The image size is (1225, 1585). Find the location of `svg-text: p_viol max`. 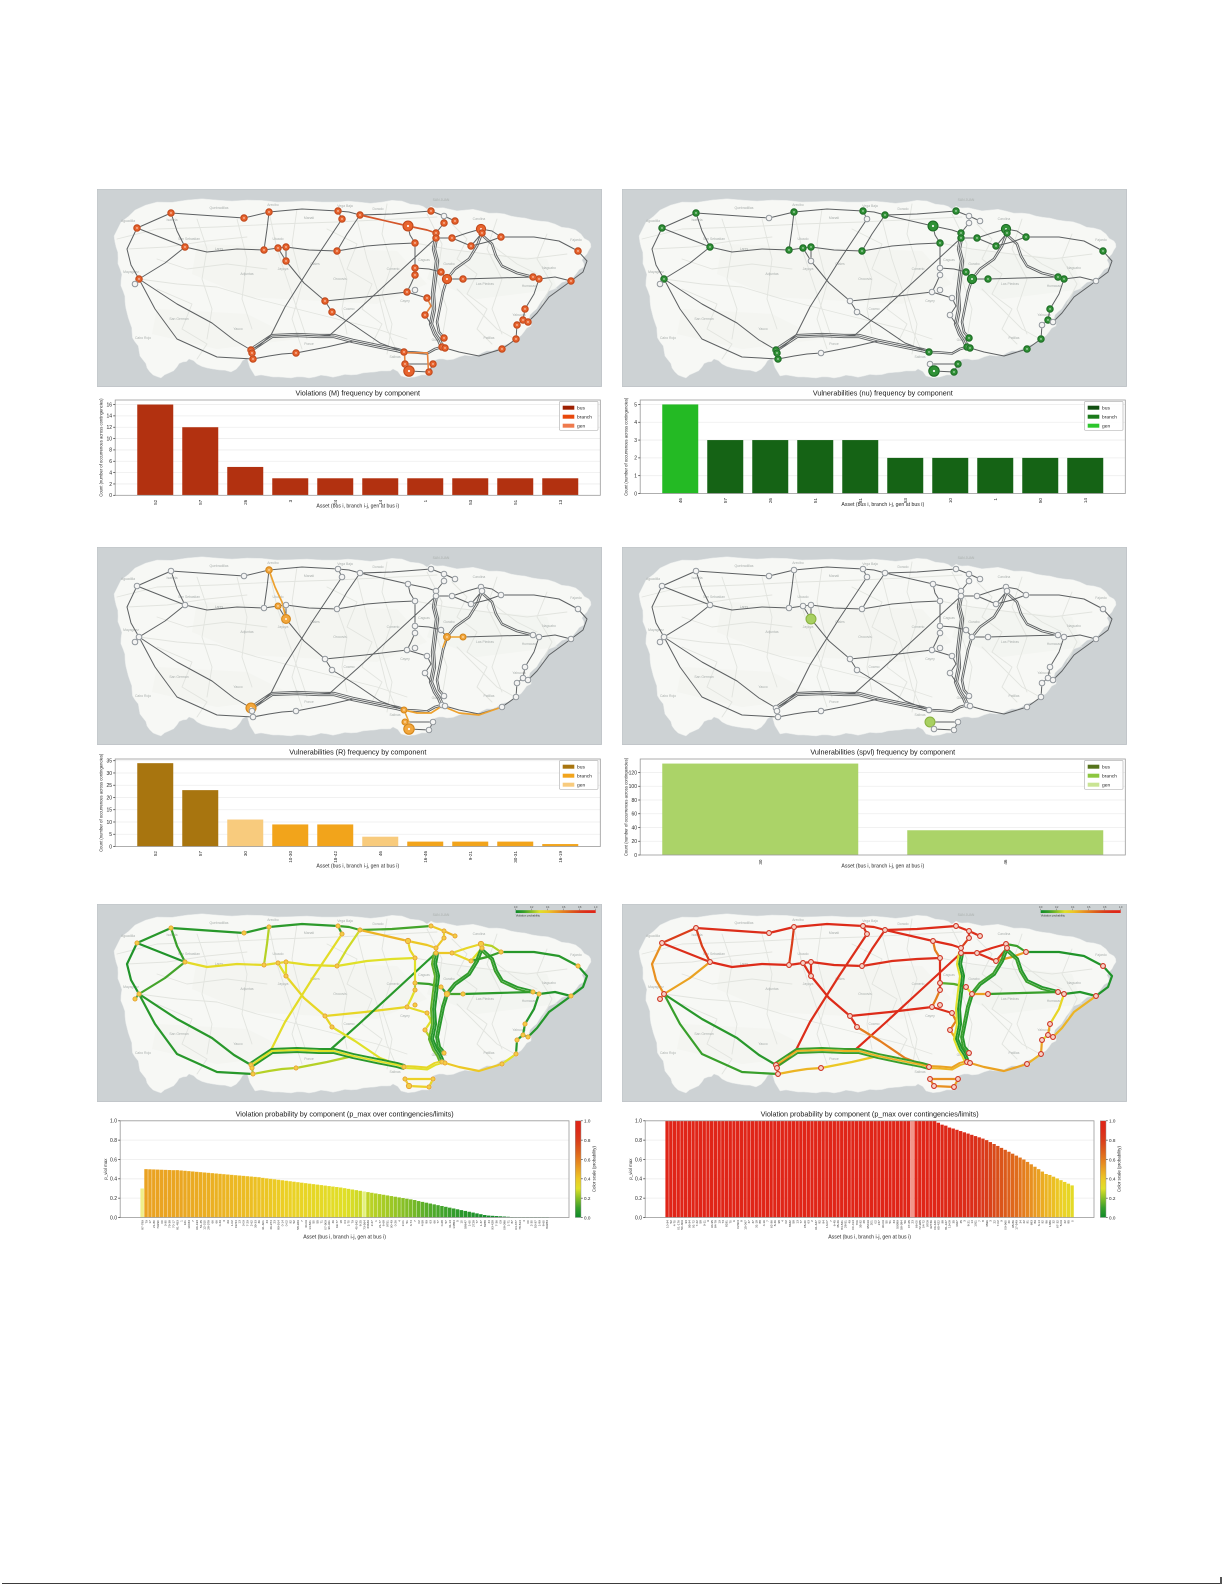

svg-text: p_viol max is located at coordinates (105, 1169).